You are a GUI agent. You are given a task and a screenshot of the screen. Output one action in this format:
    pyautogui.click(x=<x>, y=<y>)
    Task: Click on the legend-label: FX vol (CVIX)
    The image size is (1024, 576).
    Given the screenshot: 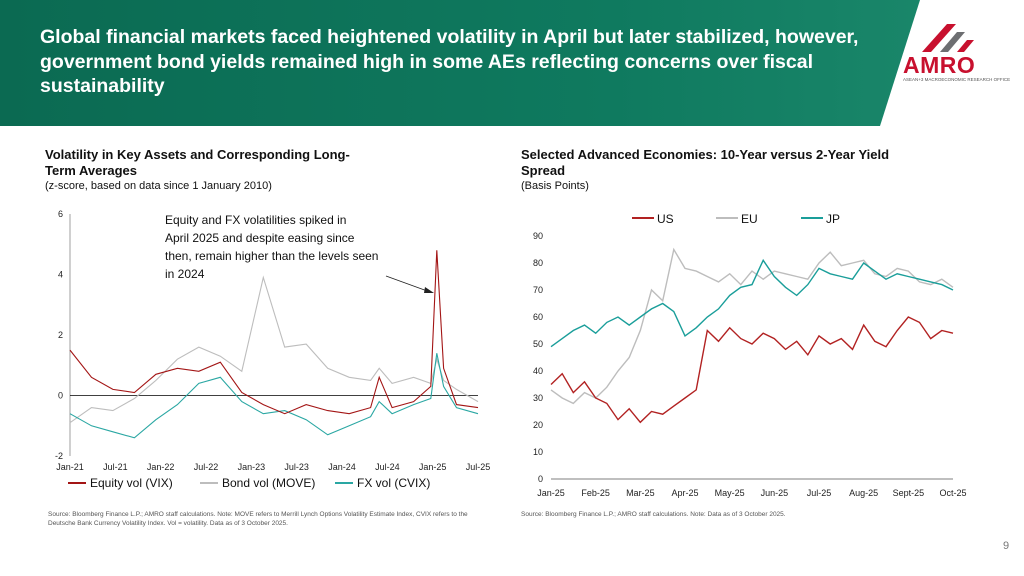 What is the action you would take?
    pyautogui.click(x=393, y=483)
    